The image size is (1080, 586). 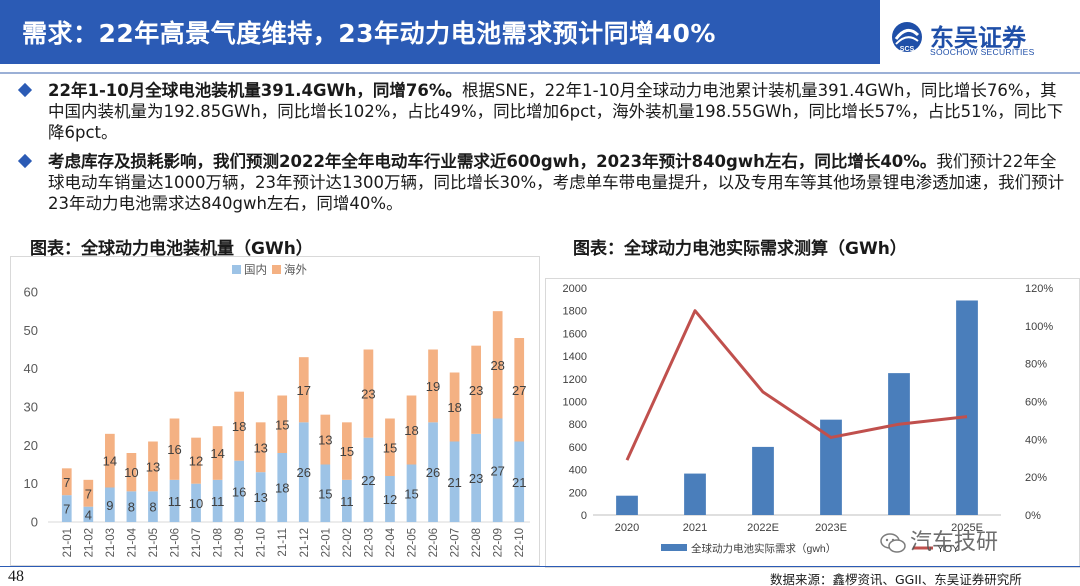 I want to click on data-label: 19, so click(x=433, y=386).